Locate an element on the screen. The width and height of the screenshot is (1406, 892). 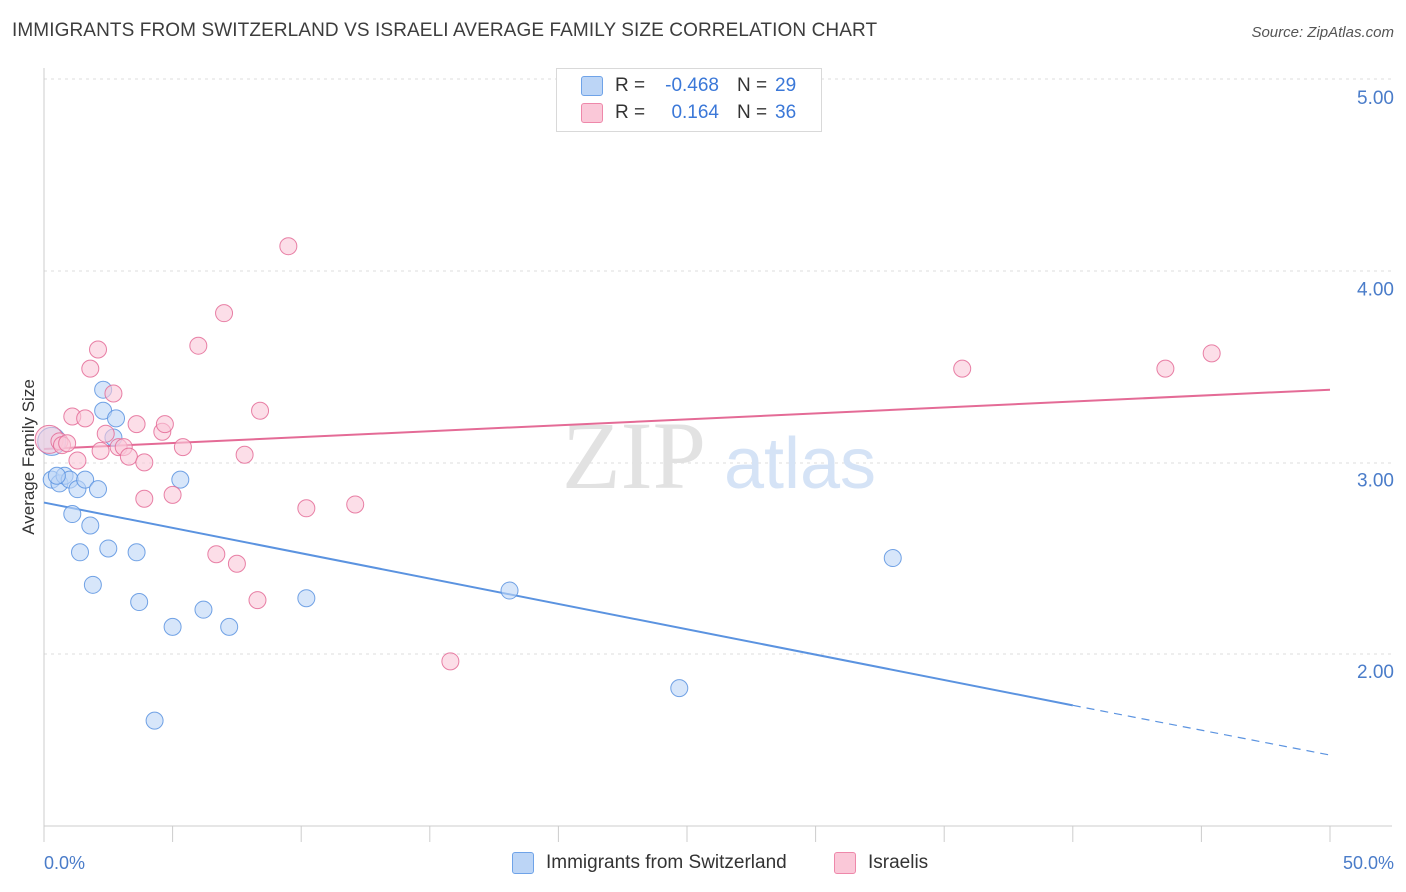
y-tick-label: 5.00 is located at coordinates (1375, 98).